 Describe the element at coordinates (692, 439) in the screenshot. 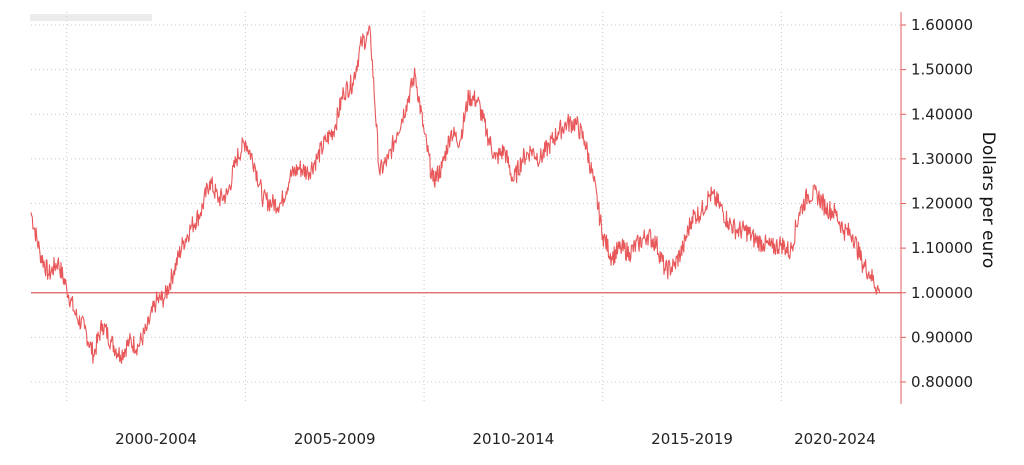

I see `x-tick-label: 2015-2019` at that location.